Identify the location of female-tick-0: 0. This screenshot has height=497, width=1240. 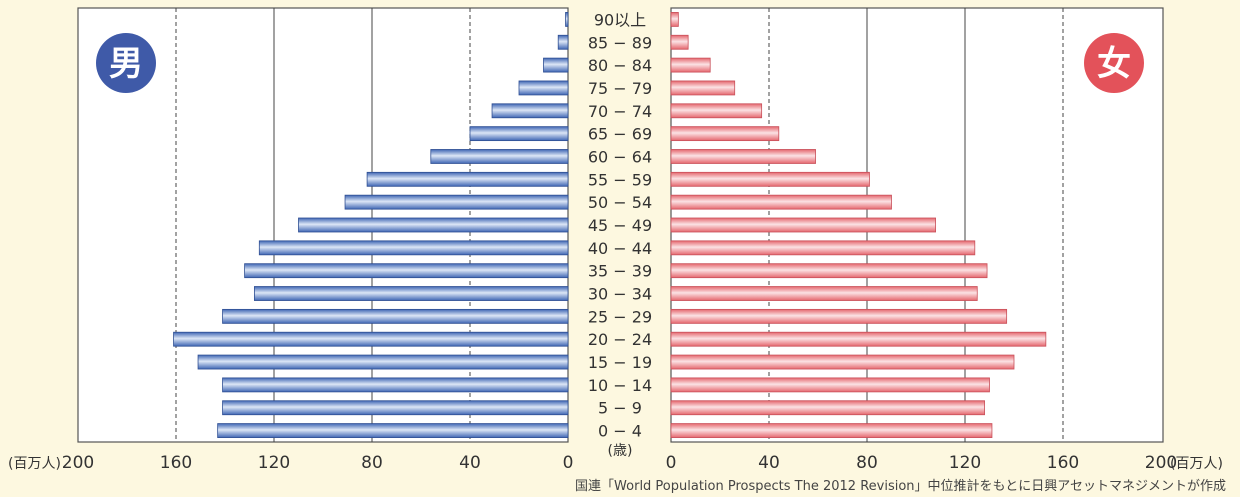
(671, 463).